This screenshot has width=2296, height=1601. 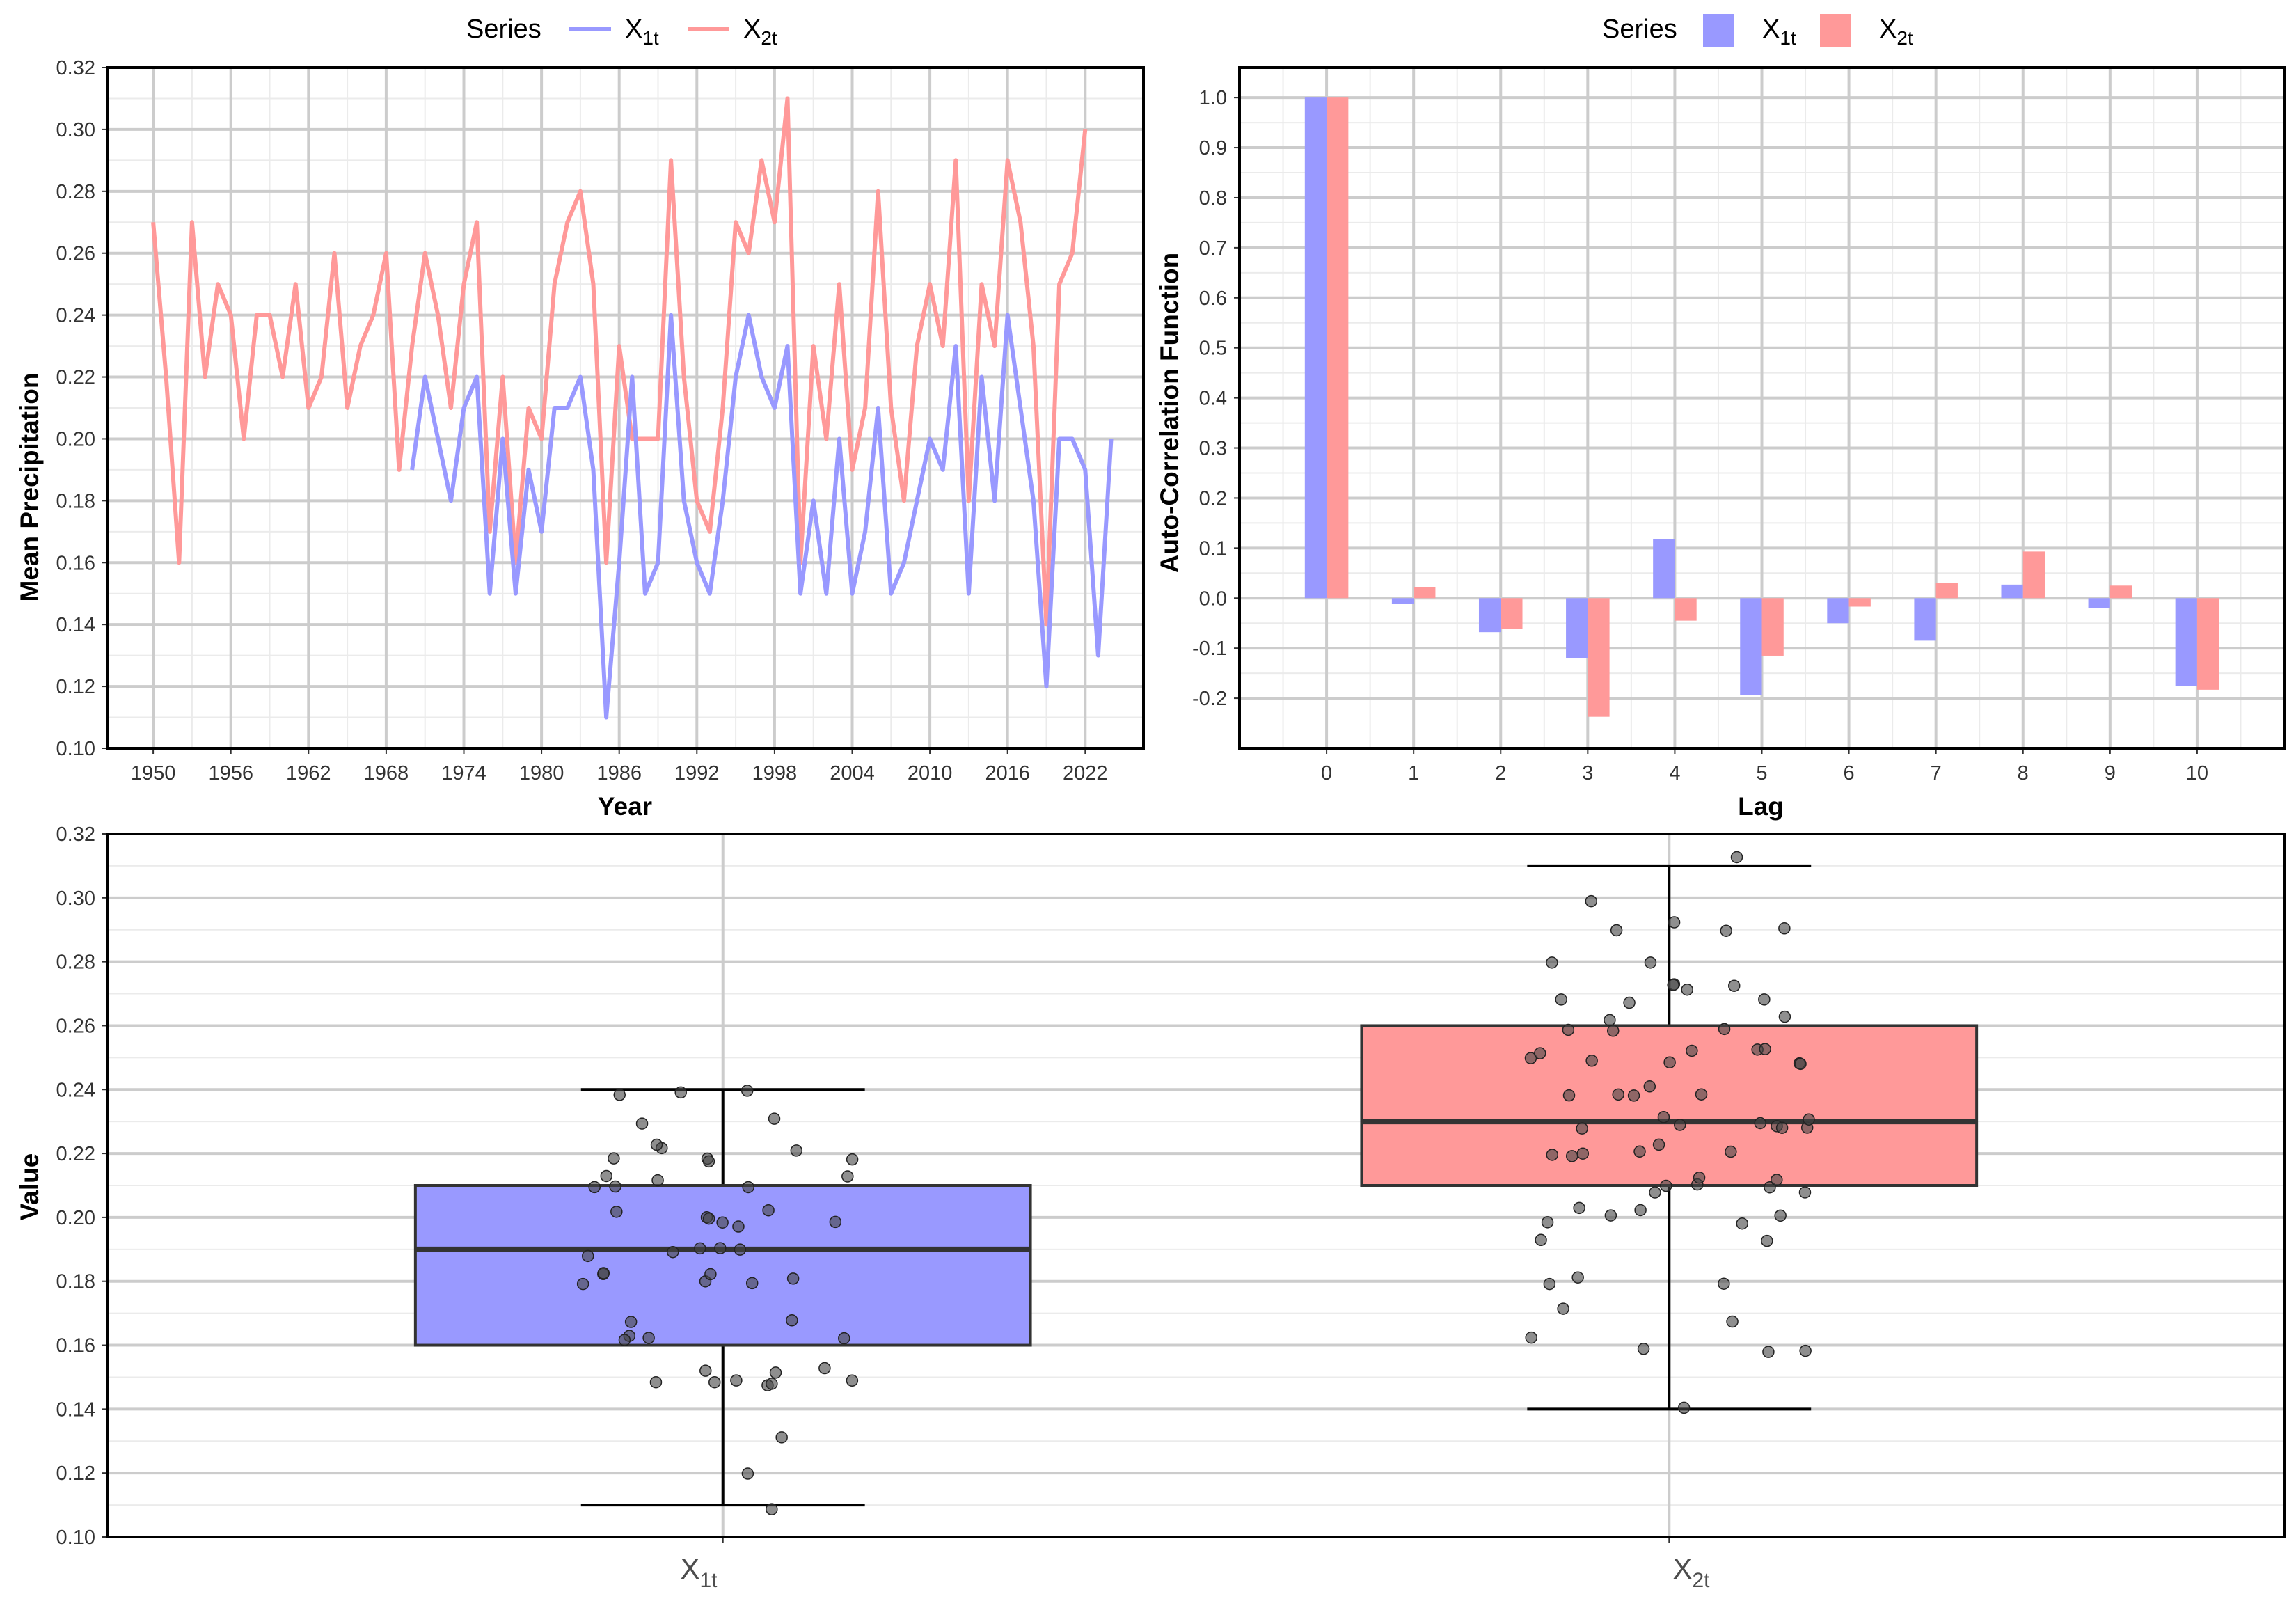 What do you see at coordinates (75, 68) in the screenshot?
I see `y-tick-label: 0.32` at bounding box center [75, 68].